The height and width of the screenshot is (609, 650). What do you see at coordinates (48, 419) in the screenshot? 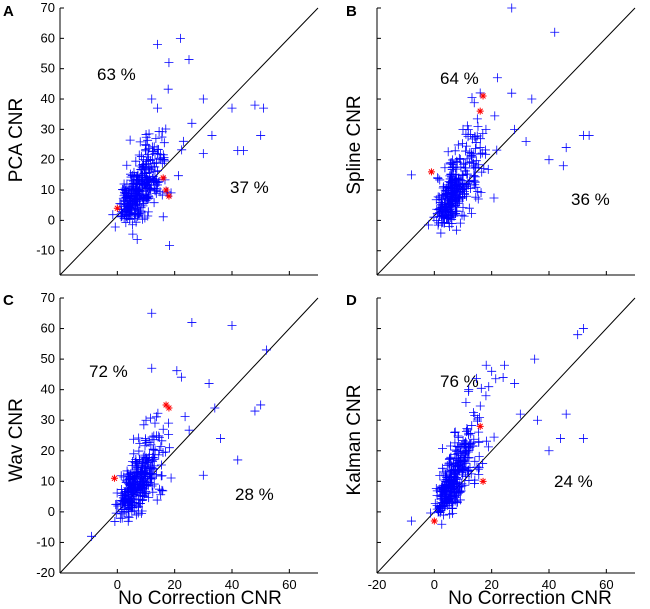
I see `ytick-label-c: 30` at bounding box center [48, 419].